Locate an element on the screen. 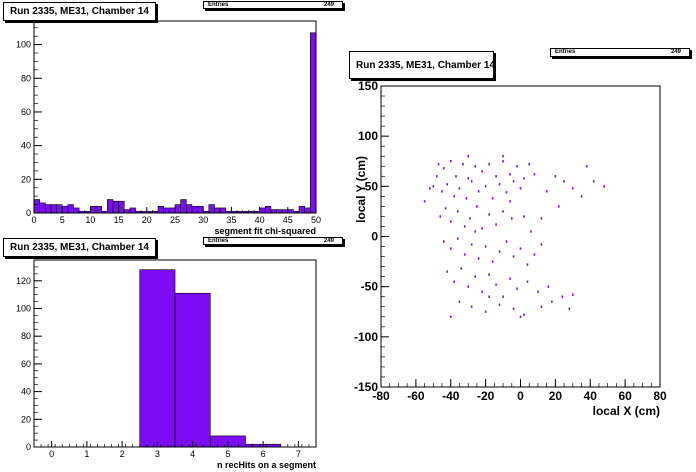 The image size is (696, 472). y-tick-label: -100 is located at coordinates (366, 337).